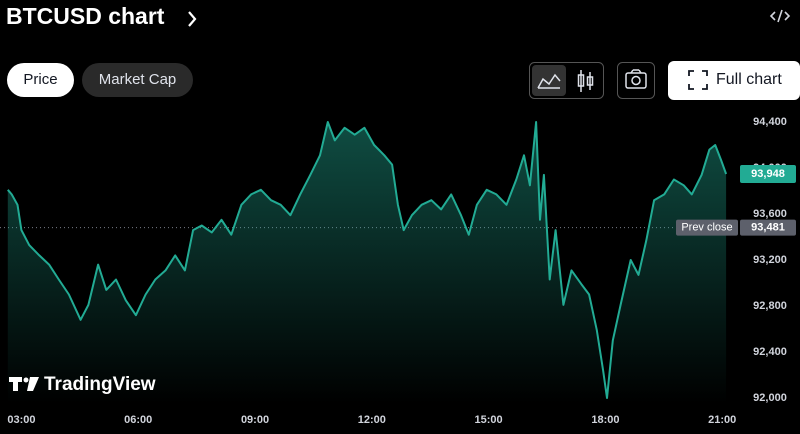 The height and width of the screenshot is (434, 800). Describe the element at coordinates (585, 81) in the screenshot. I see `candle-icon` at that location.